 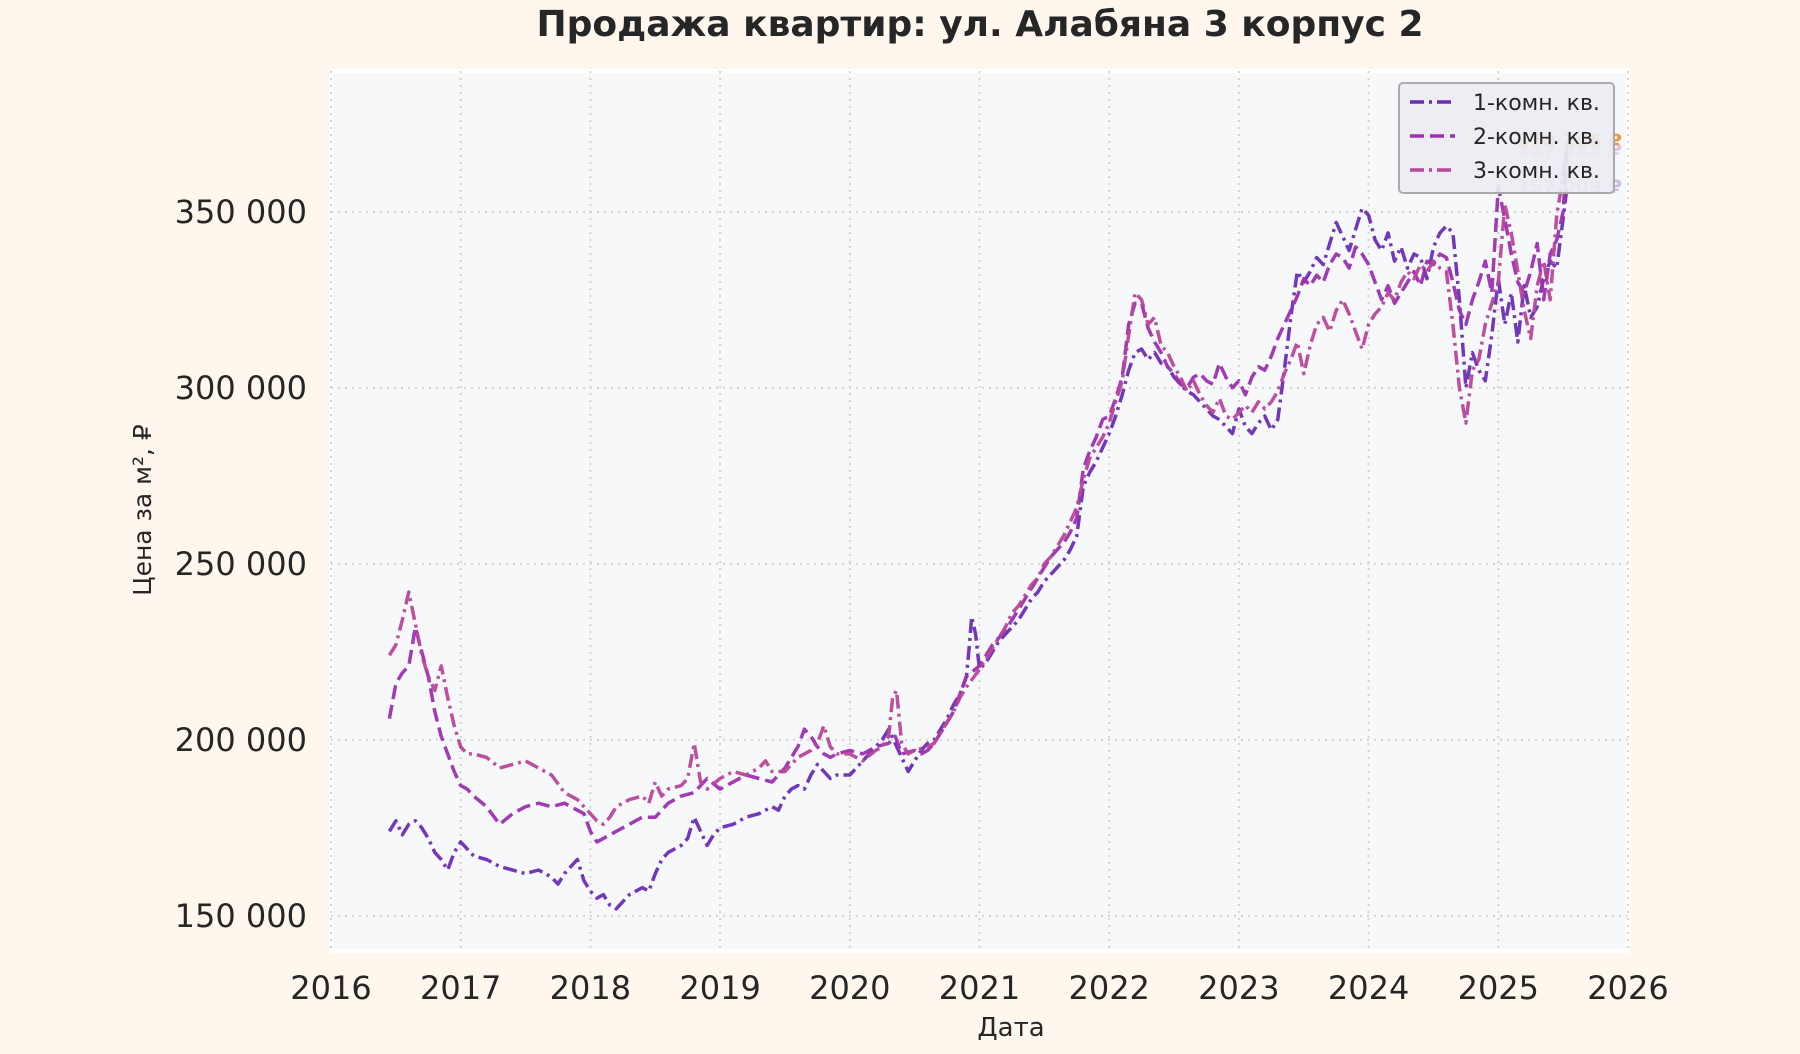 I want to click on y-tick-label: 250 000, so click(x=241, y=564).